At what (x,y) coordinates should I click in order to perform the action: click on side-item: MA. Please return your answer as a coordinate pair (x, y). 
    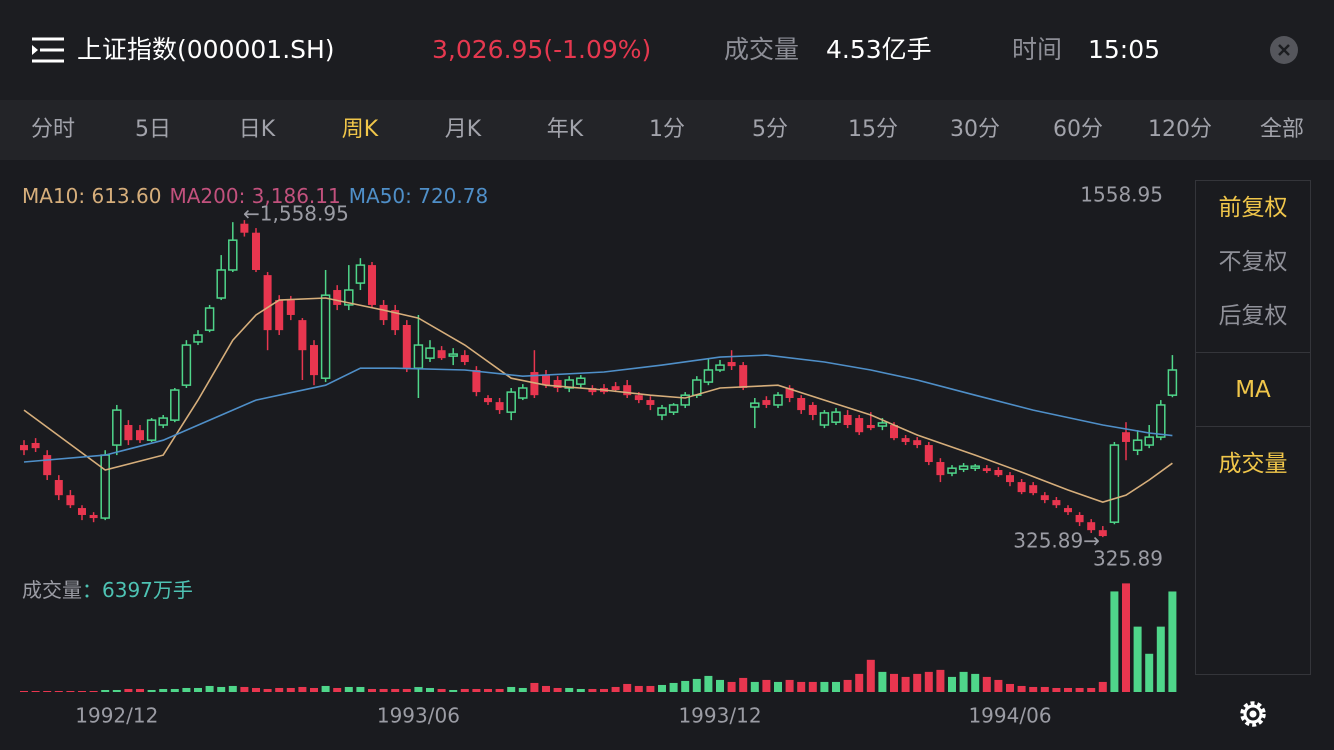
    Looking at the image, I should click on (1253, 390).